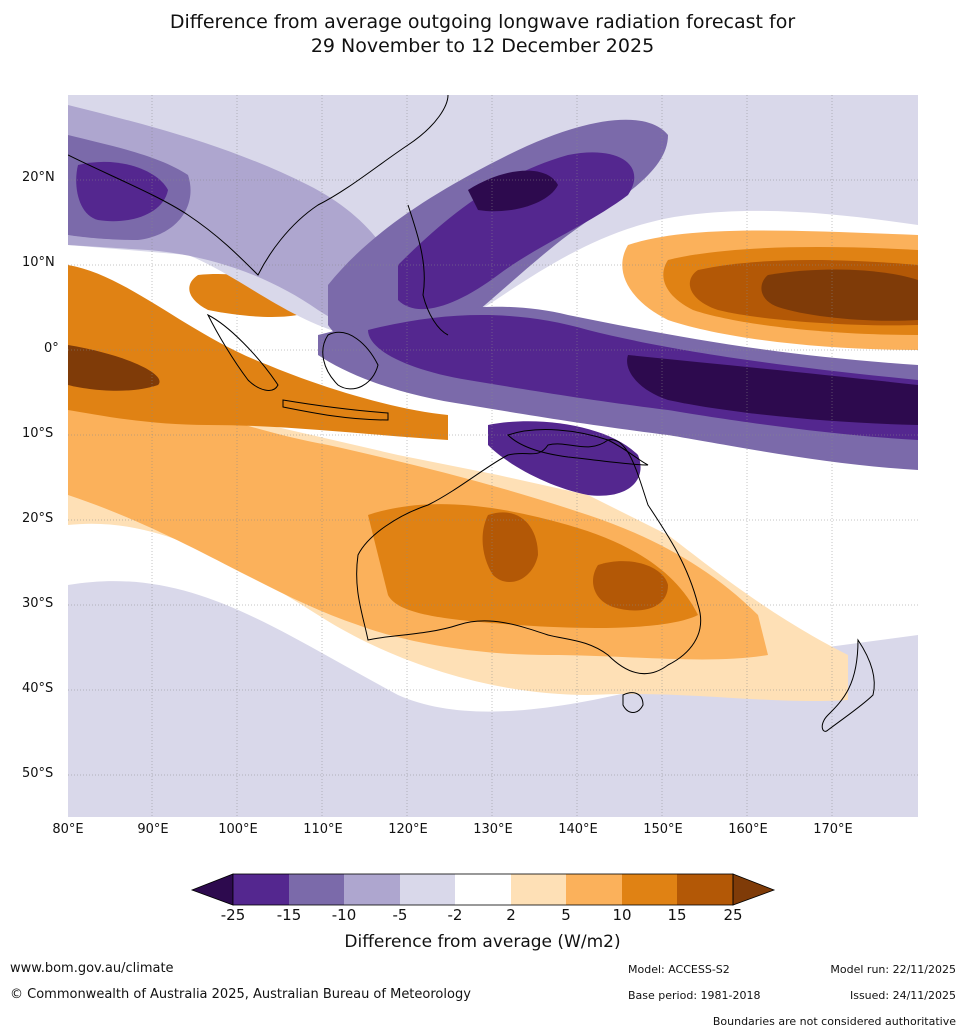 This screenshot has height=1035, width=965. What do you see at coordinates (92, 968) in the screenshot?
I see `website-link: www.bom.gov.au/climate` at bounding box center [92, 968].